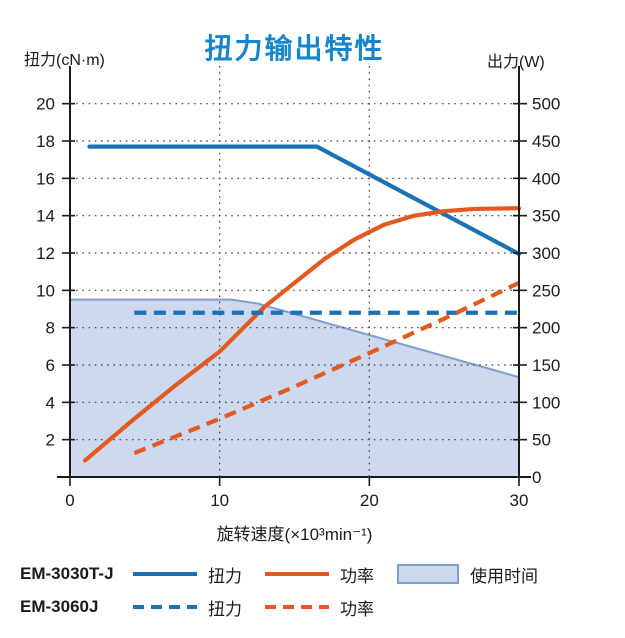  What do you see at coordinates (546, 365) in the screenshot?
I see `right-axis-tick-label: 150` at bounding box center [546, 365].